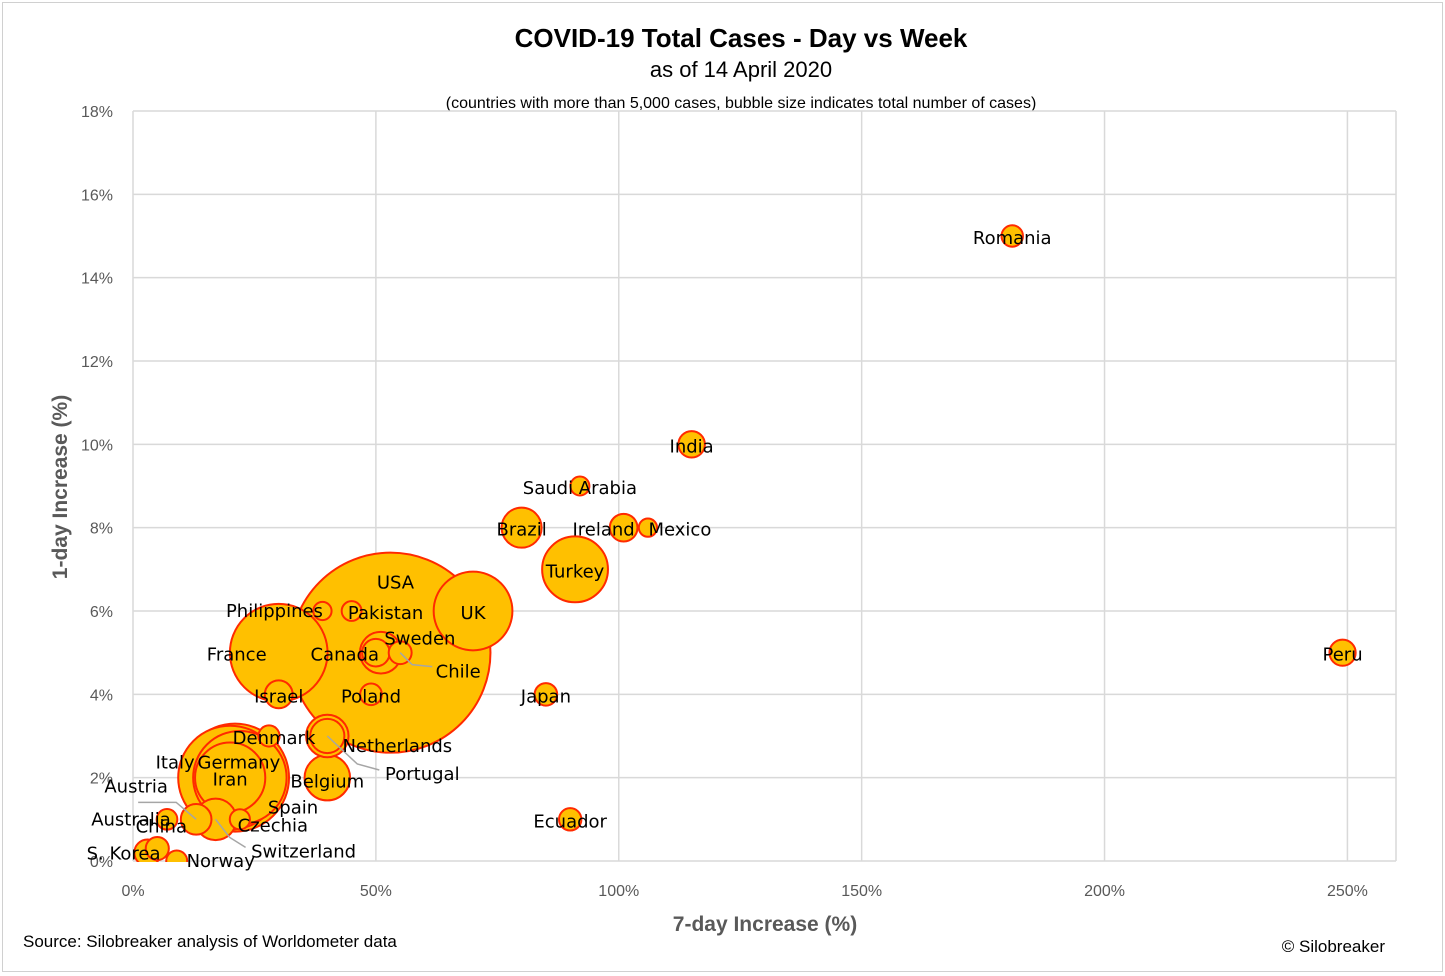 Image resolution: width=1445 pixels, height=976 pixels. I want to click on bubble-label: Austria, so click(136, 786).